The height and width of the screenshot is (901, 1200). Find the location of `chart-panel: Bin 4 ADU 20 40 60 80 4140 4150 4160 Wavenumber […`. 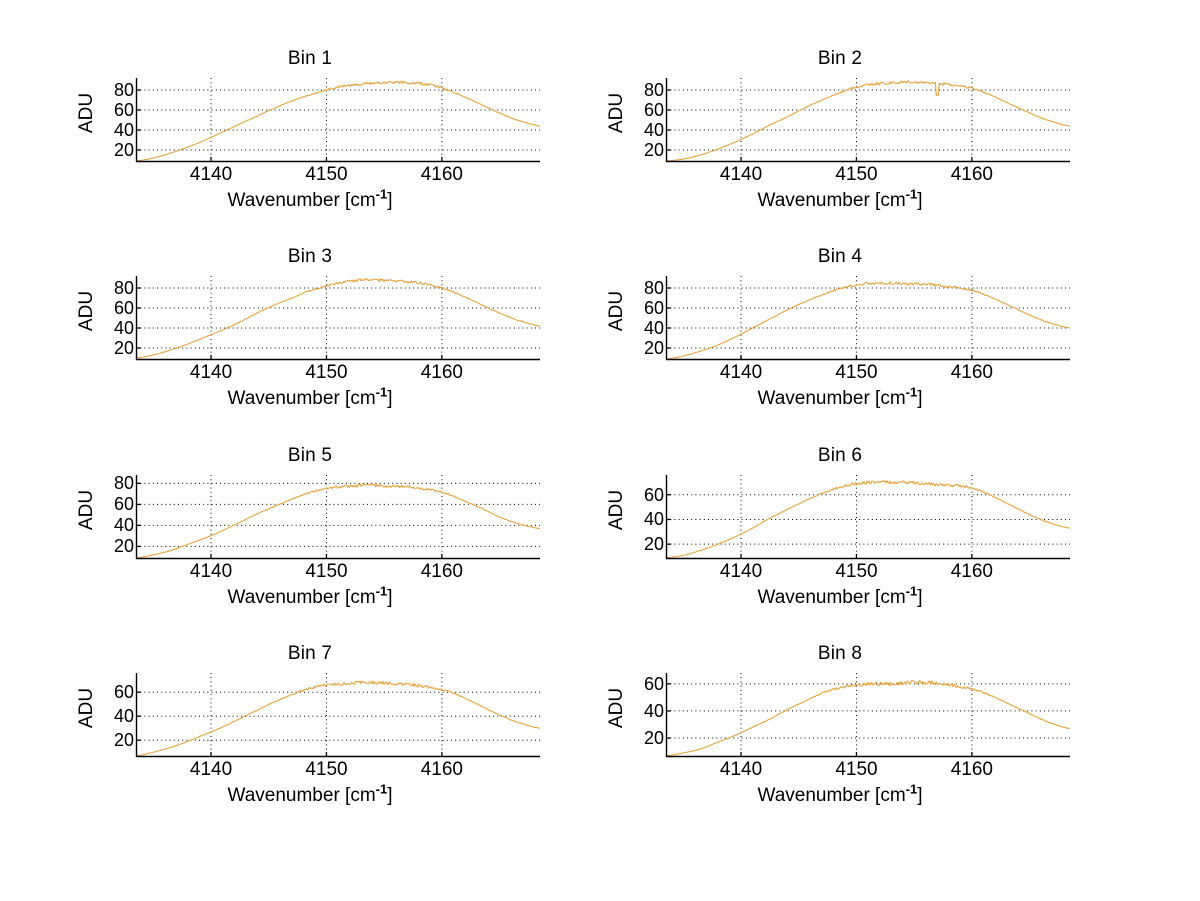

chart-panel: Bin 4 ADU 20 40 60 80 4140 4150 4160 Wavenumber [… is located at coordinates (840, 346).